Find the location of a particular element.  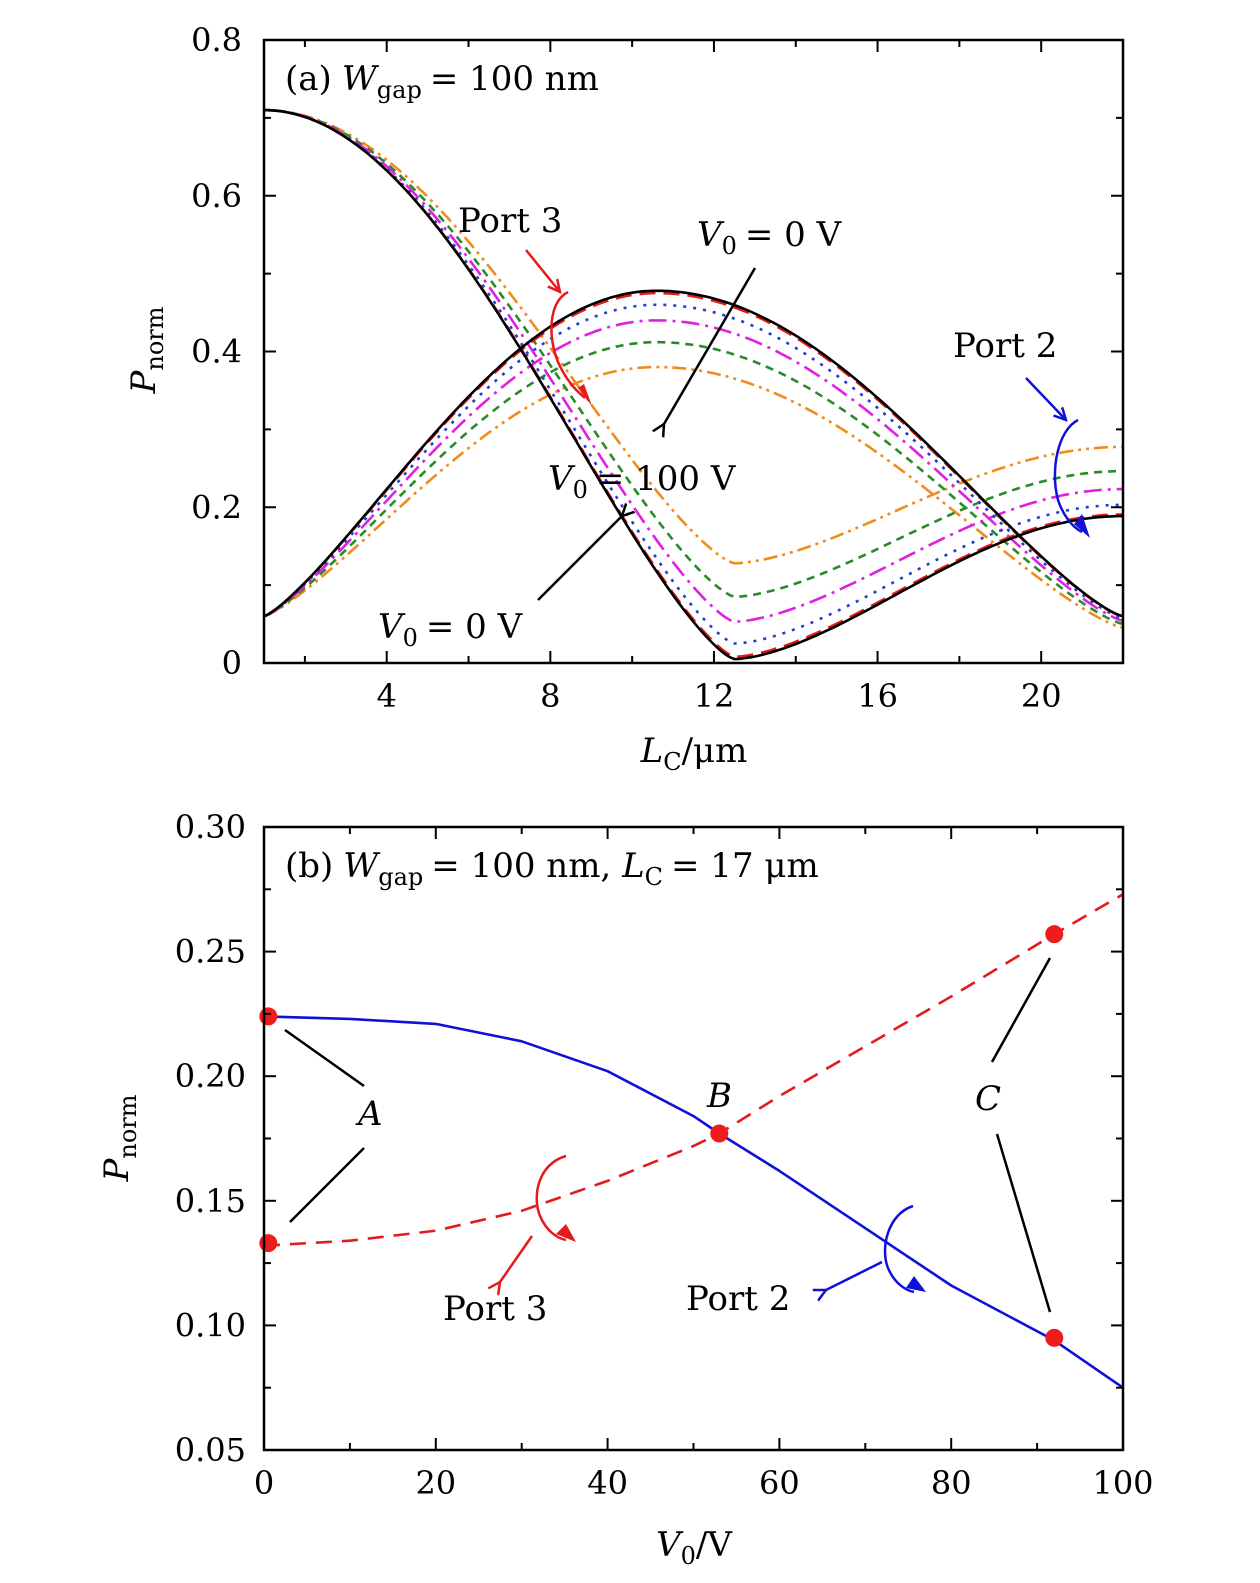

panel-b-ytick-label: 0.10 is located at coordinates (210, 1325).